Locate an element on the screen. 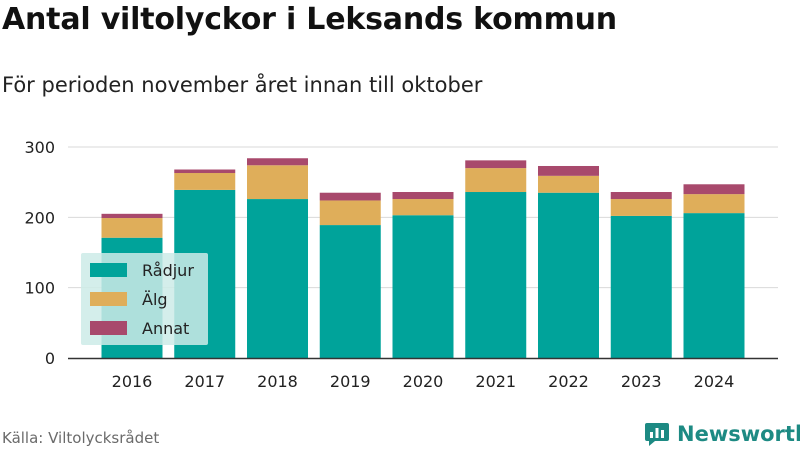 The width and height of the screenshot is (800, 450). y-axis: 0 100 200 300 is located at coordinates (39, 253).